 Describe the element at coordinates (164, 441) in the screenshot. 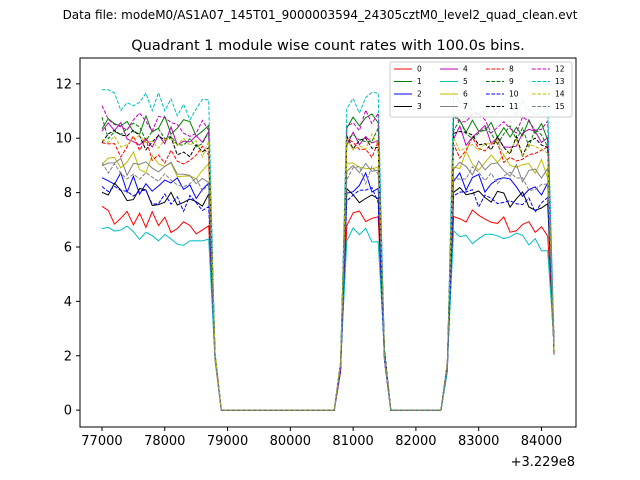

I see `x-tick-label: 78000` at that location.